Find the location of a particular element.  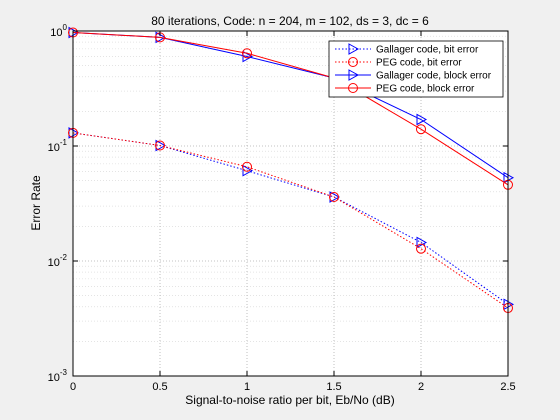

y-tick-exponent: -1 is located at coordinates (64, 142).